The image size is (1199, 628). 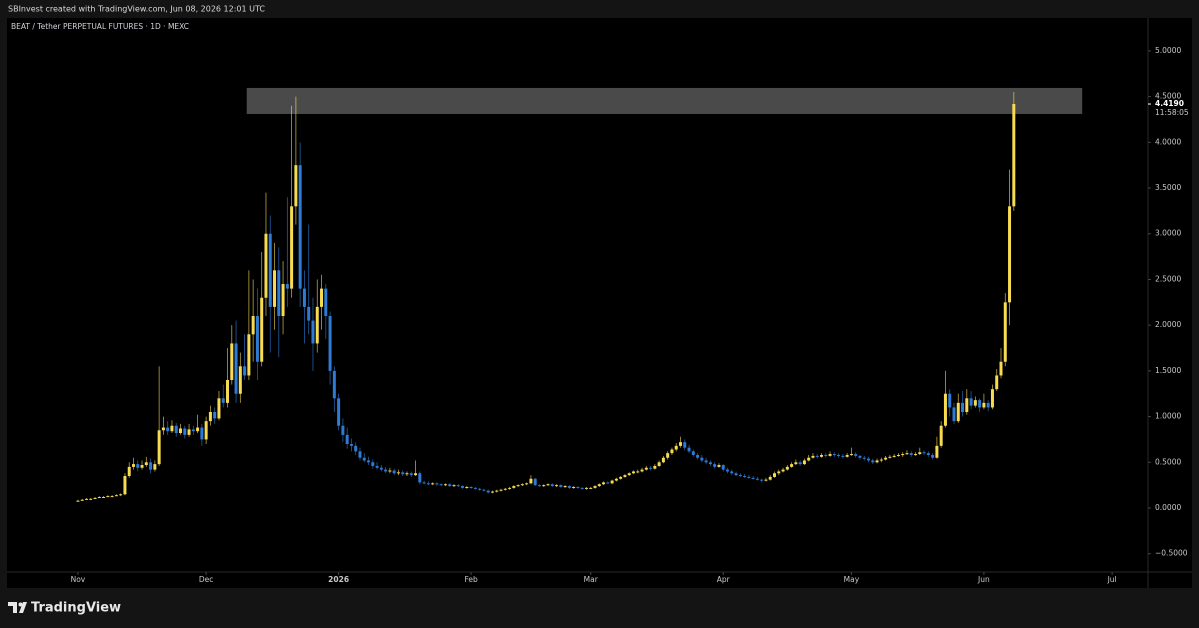 What do you see at coordinates (1168, 416) in the screenshot?
I see `y-tick-label: 1.0000` at bounding box center [1168, 416].